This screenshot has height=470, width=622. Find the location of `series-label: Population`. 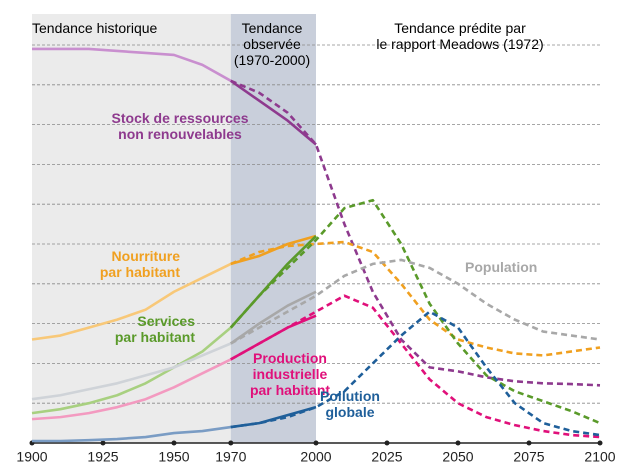

series-label: Population is located at coordinates (501, 267).